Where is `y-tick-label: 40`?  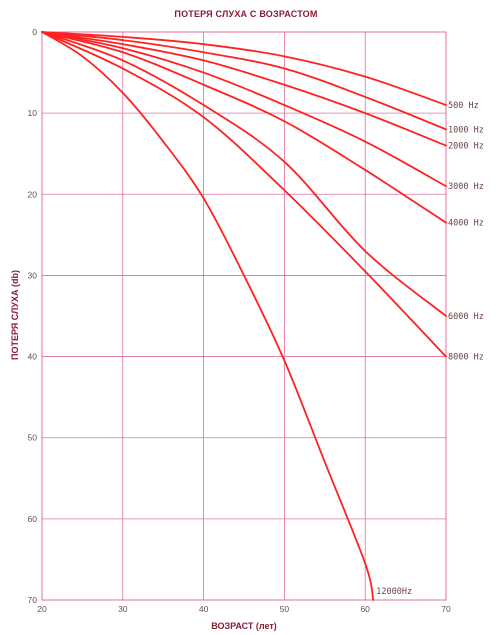 y-tick-label: 40 is located at coordinates (33, 357).